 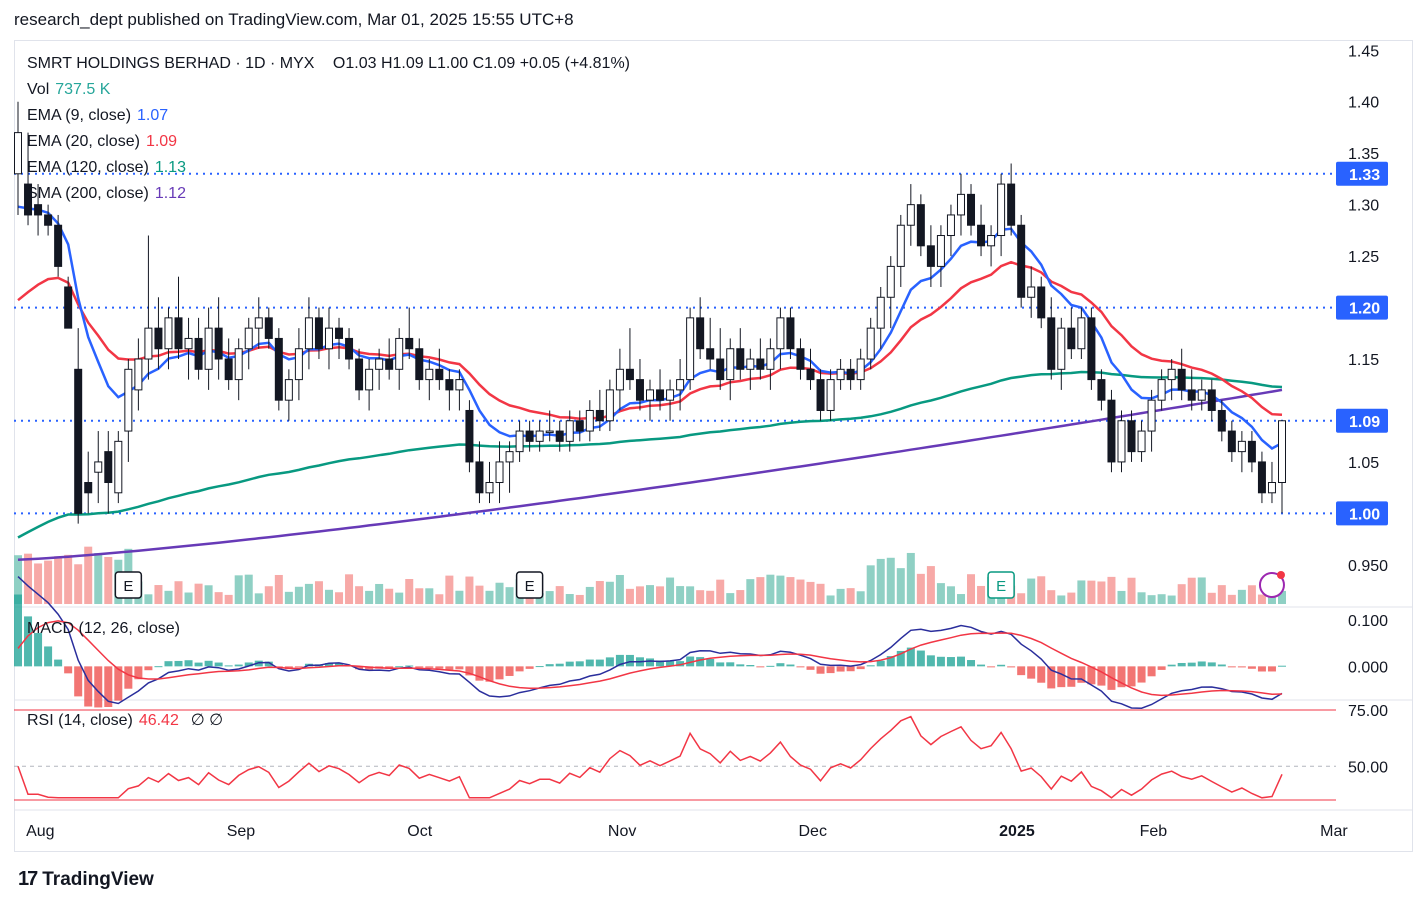 I want to click on rsi-label: RSI (14, close), so click(x=80, y=720).